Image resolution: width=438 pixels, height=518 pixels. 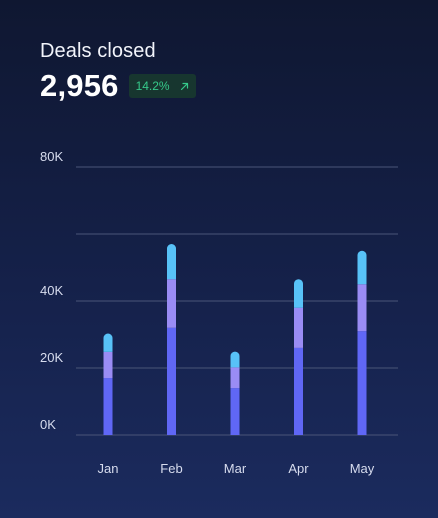 I want to click on arrow-up-right-icon, so click(x=184, y=86).